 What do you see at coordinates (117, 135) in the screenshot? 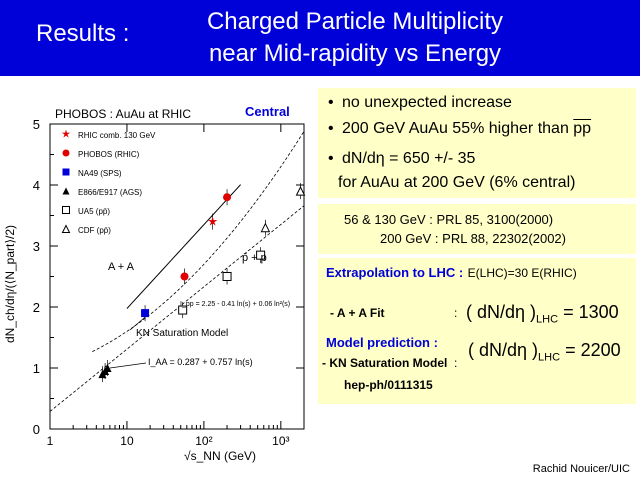
I see `legend-label-0: RHIC comb. 130 GeV` at bounding box center [117, 135].